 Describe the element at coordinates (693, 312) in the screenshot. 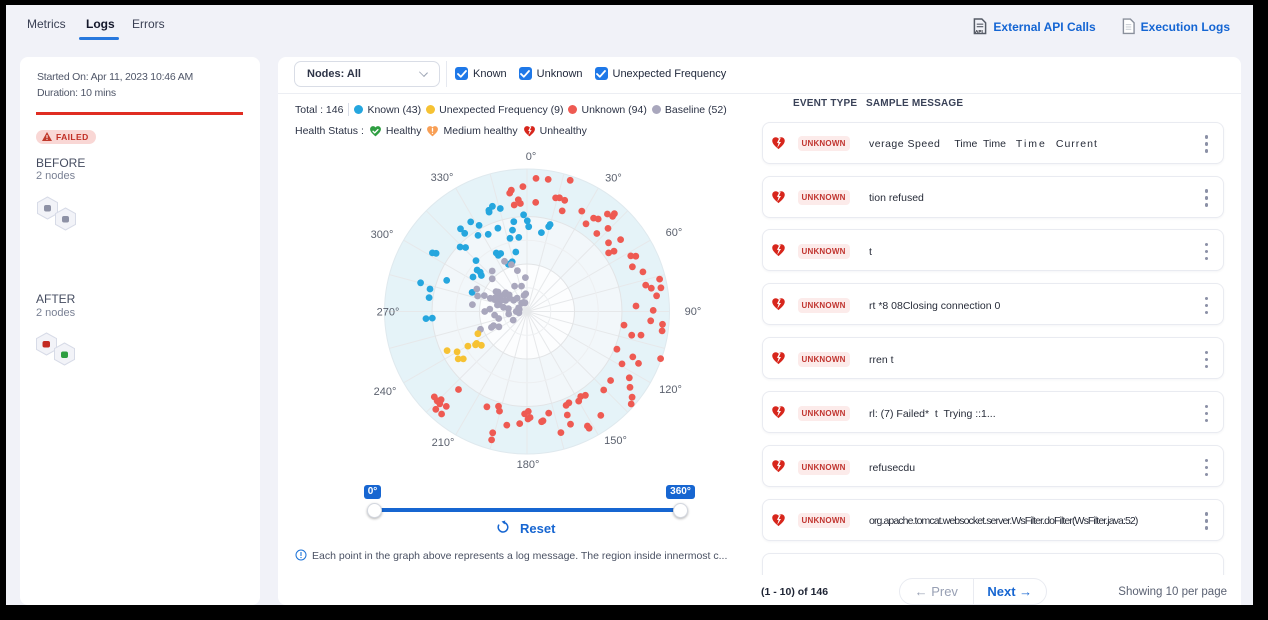

I see `svg-text: 90°` at that location.